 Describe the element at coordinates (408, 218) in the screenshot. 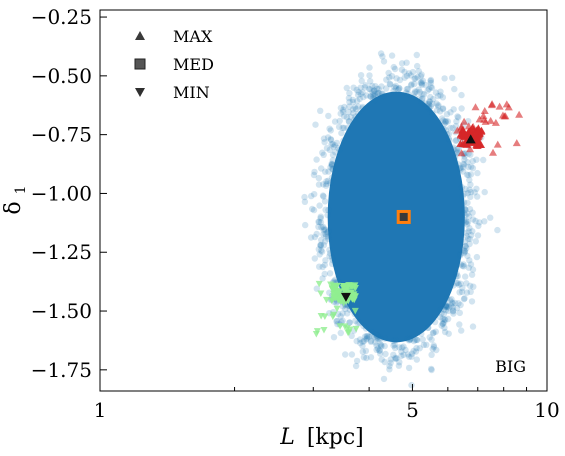

I see `series-markers` at that location.